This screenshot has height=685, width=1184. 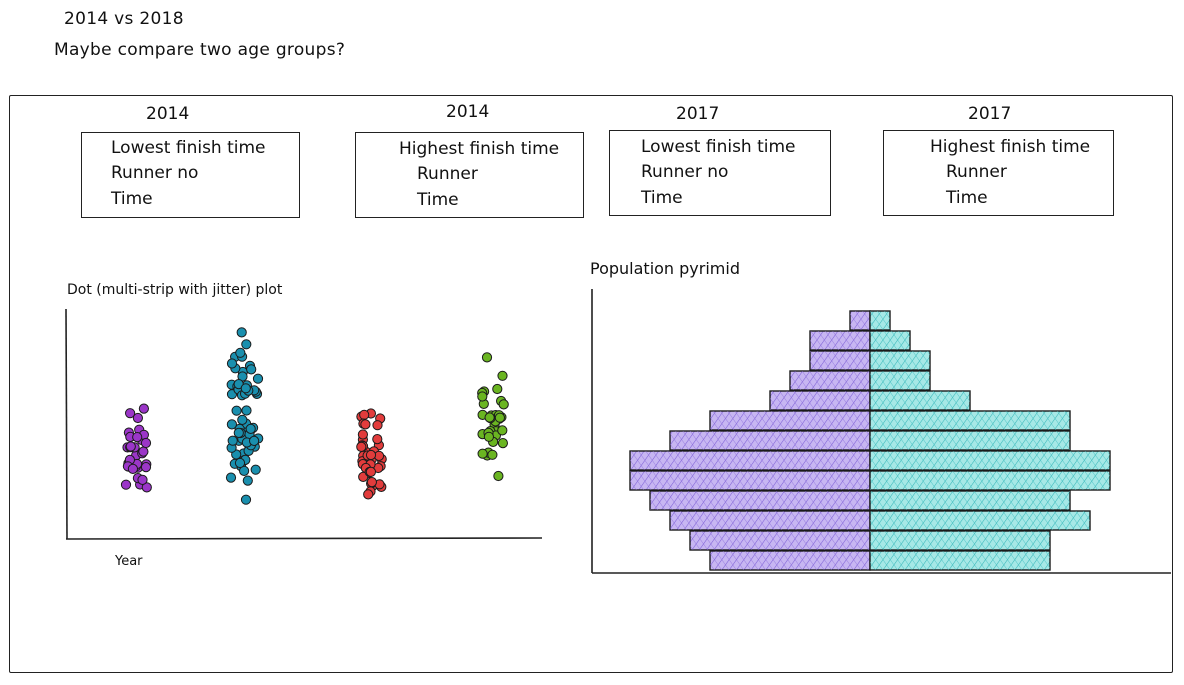 What do you see at coordinates (200, 50) in the screenshot?
I see `note-subtitle: Maybe compare two age groups?` at bounding box center [200, 50].